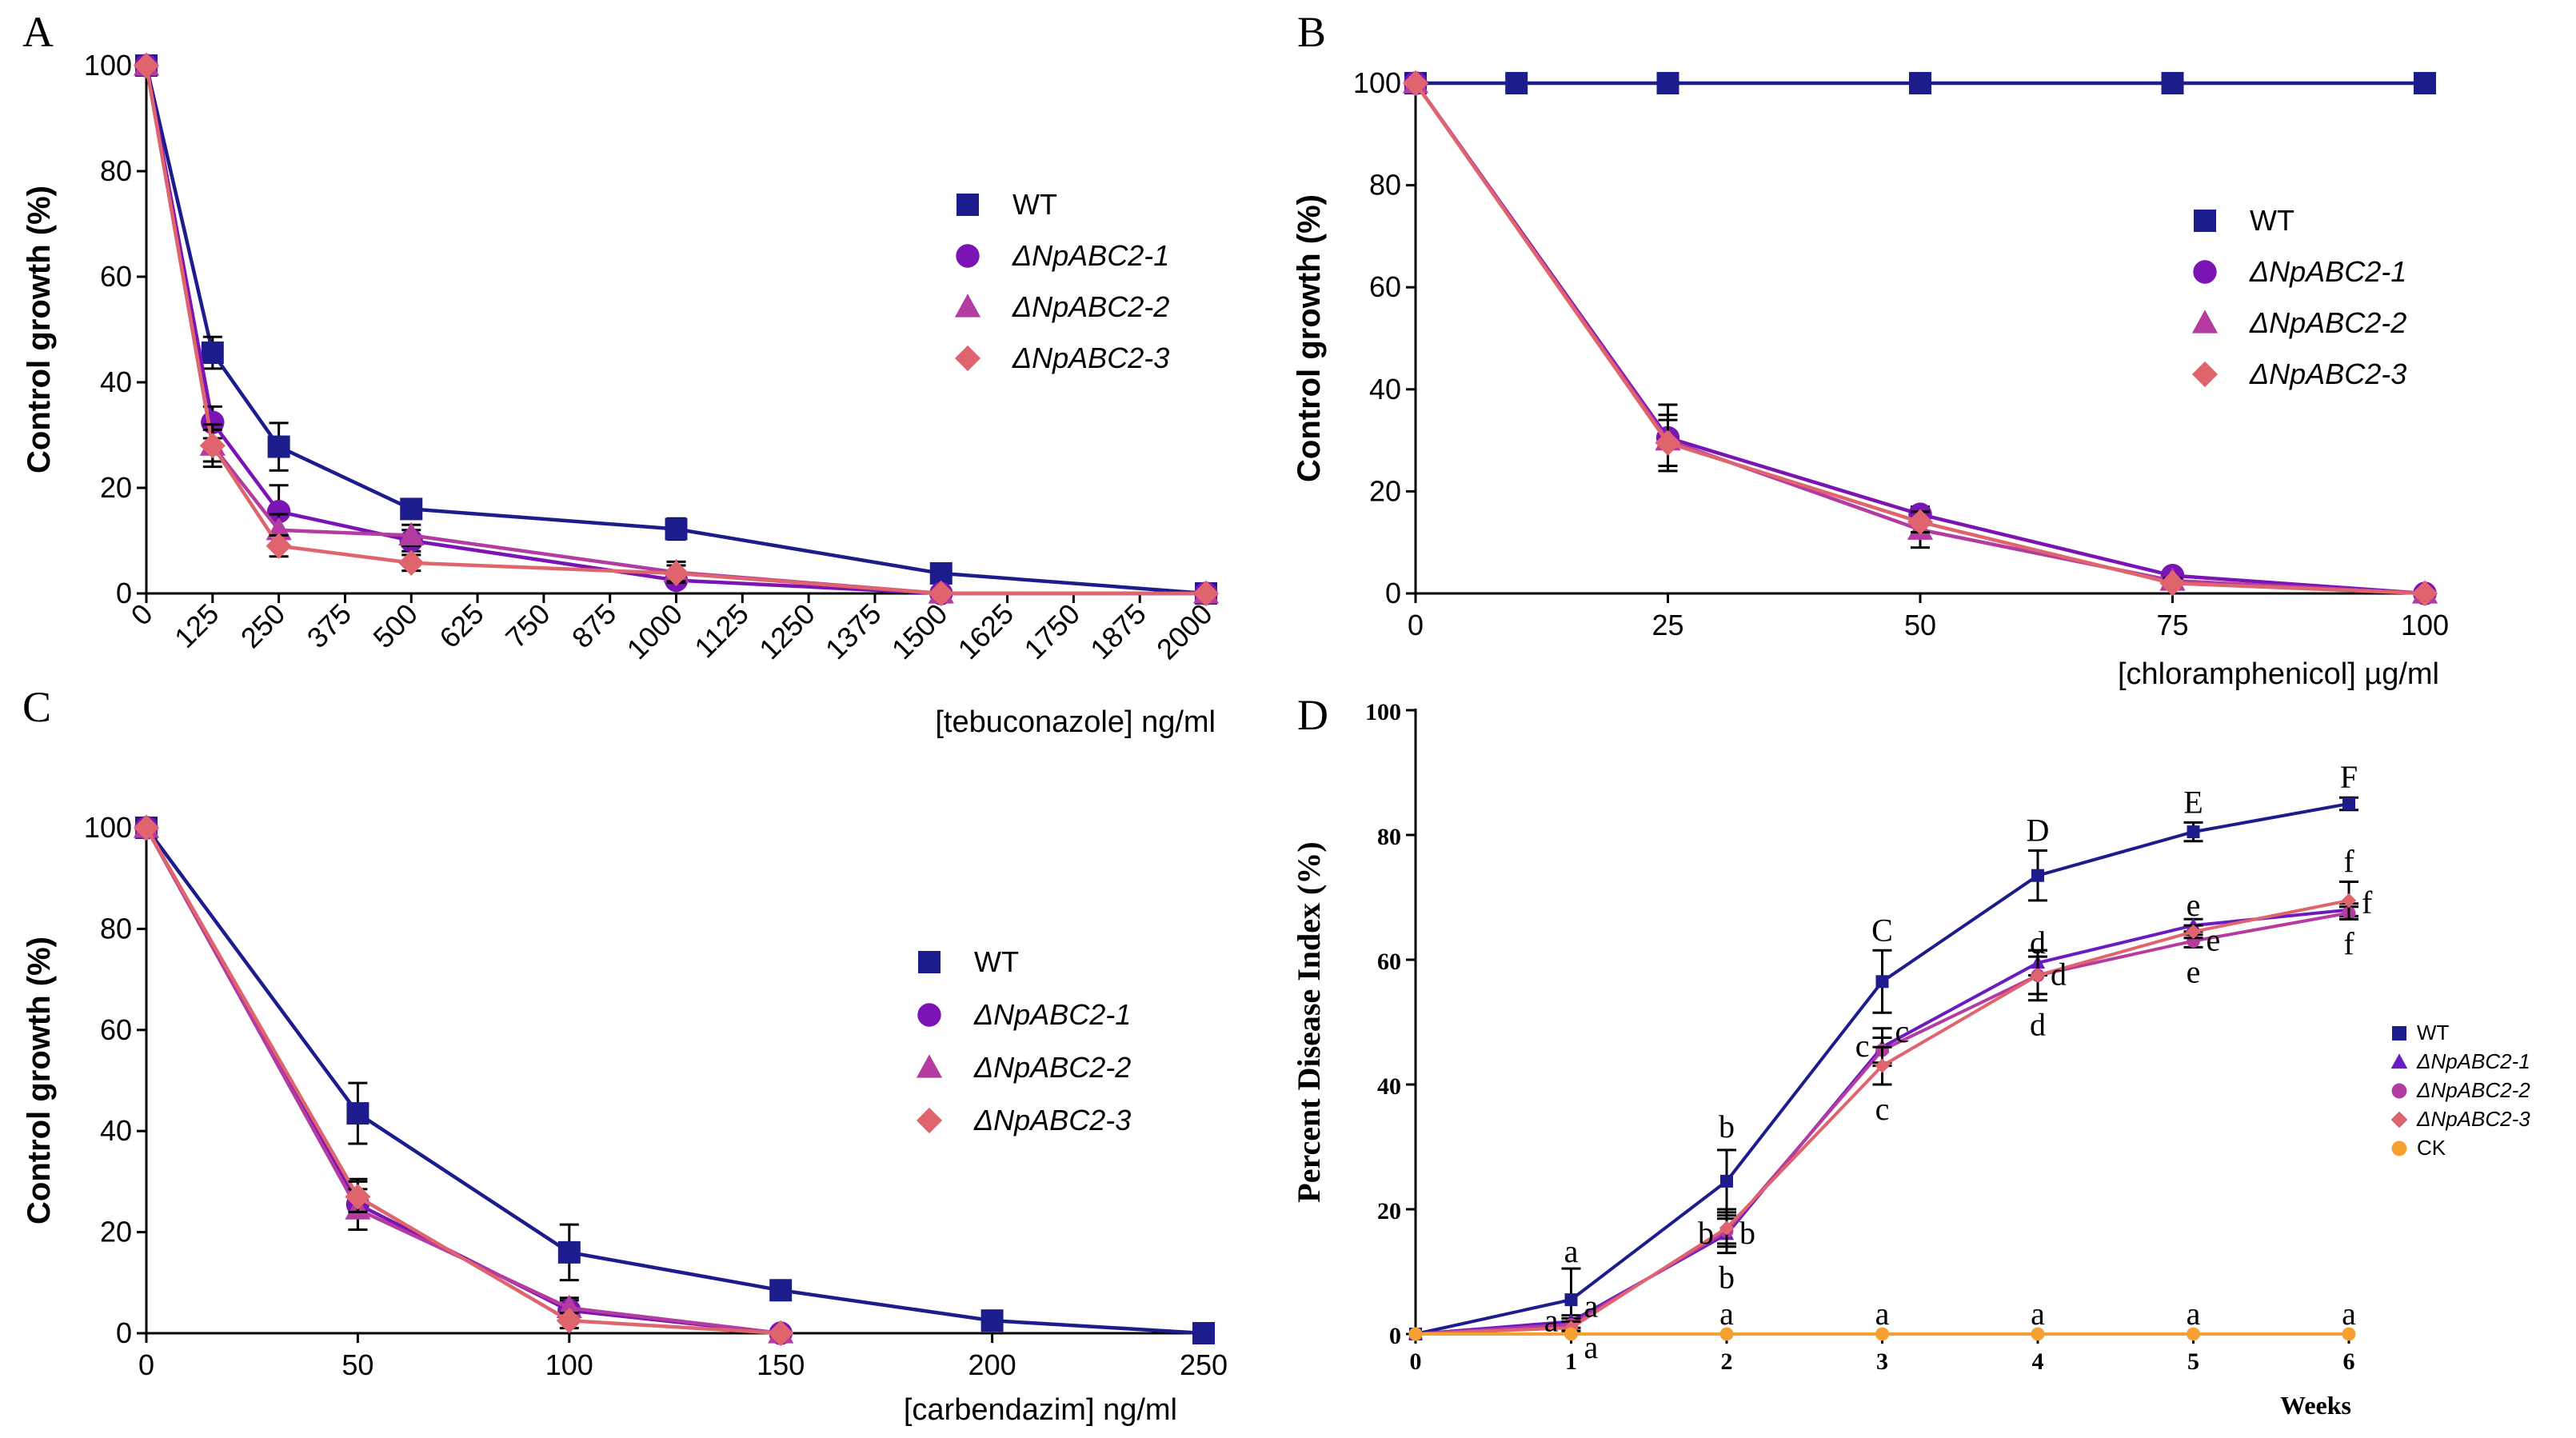  Describe the element at coordinates (2172, 625) in the screenshot. I see `x-tick-label: 75` at that location.